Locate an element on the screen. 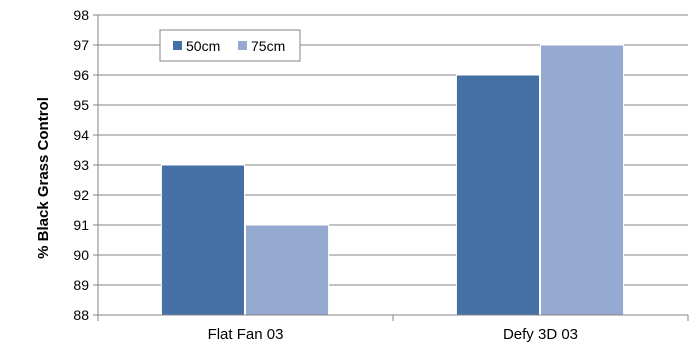  y-tick-label: 96 is located at coordinates (81, 75).